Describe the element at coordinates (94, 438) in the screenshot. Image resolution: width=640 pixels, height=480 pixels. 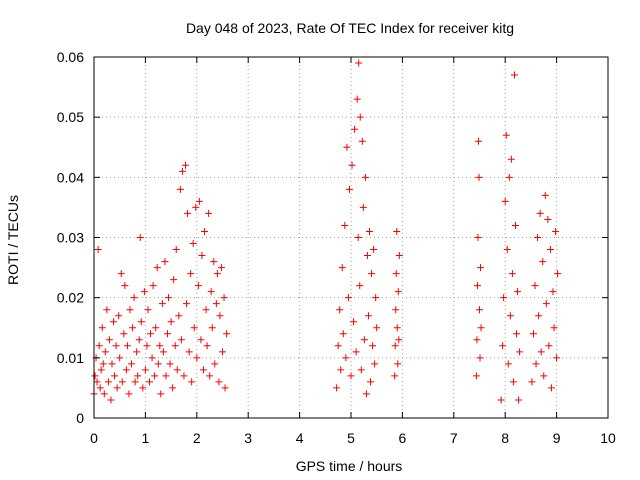
I see `x-tick-label: 0` at that location.